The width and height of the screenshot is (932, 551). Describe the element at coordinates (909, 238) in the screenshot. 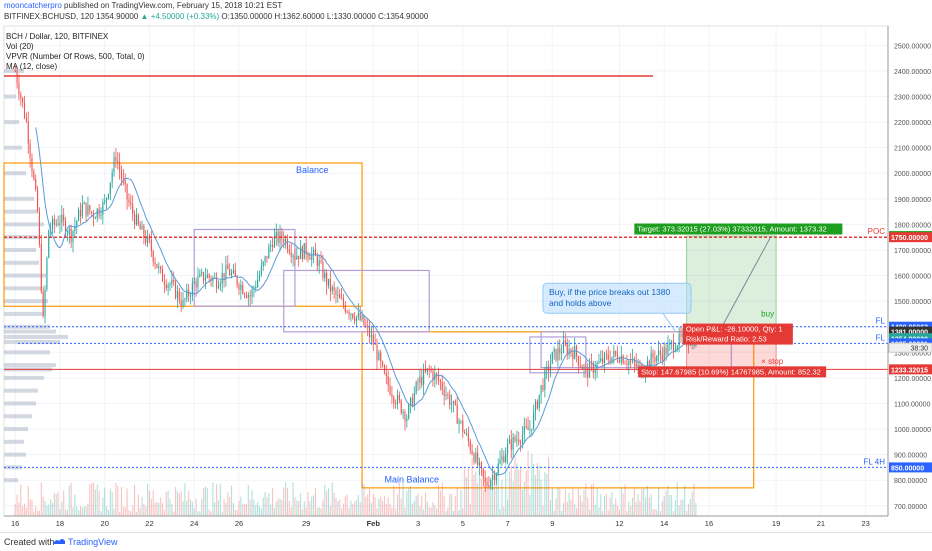

I see `price-level-text: 1750.00000` at that location.